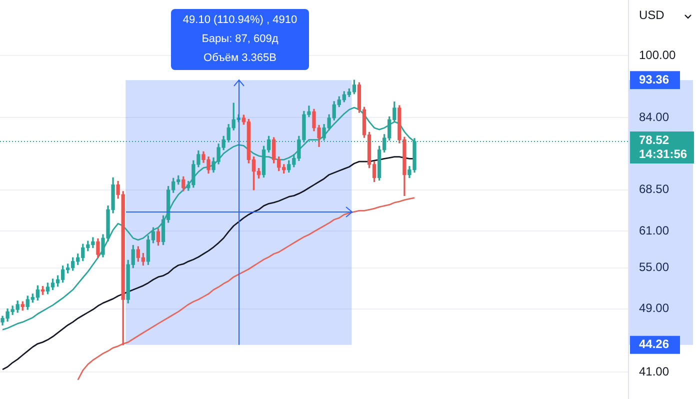 Image resolution: width=700 pixels, height=399 pixels. I want to click on y-tick-label: 84.00, so click(654, 117).